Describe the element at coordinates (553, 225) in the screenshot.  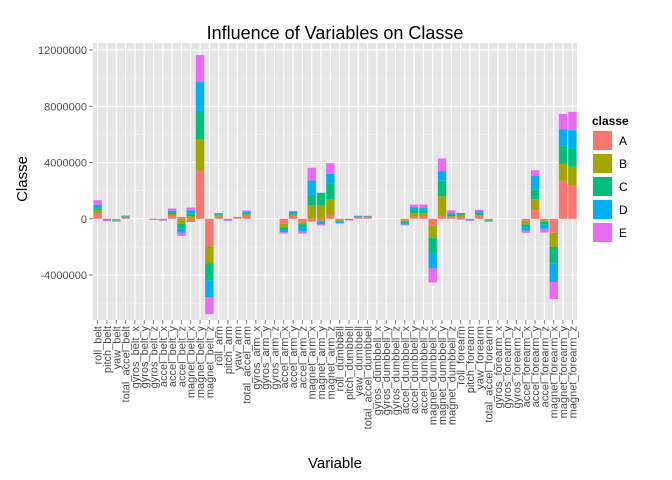
I see `bar-A-magnet_forearm_x` at that location.